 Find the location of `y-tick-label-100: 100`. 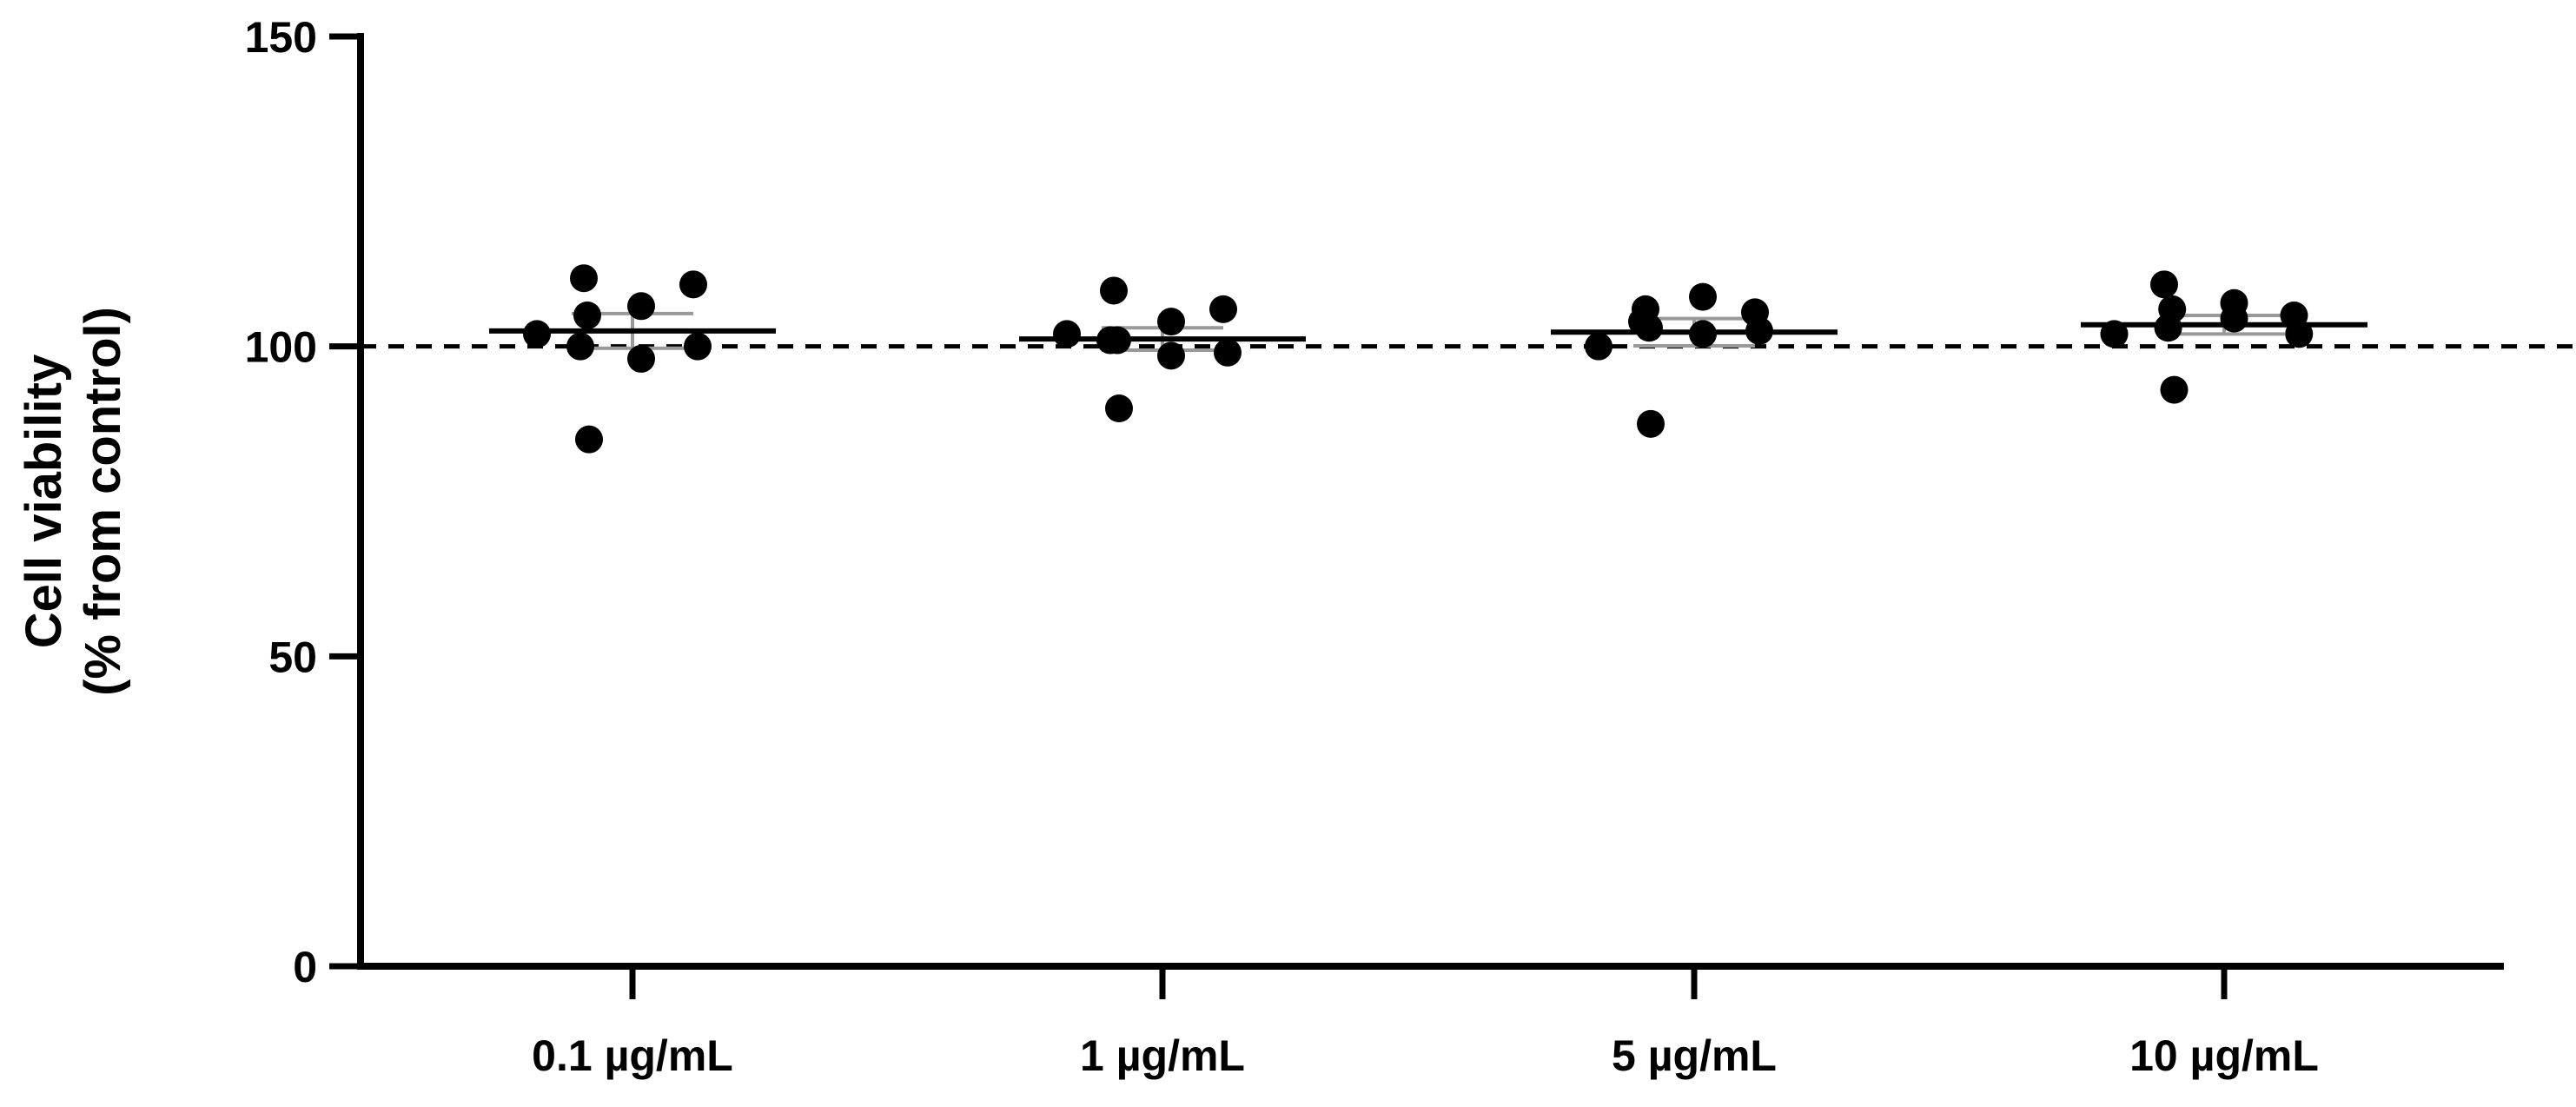

y-tick-label-100: 100 is located at coordinates (281, 347).